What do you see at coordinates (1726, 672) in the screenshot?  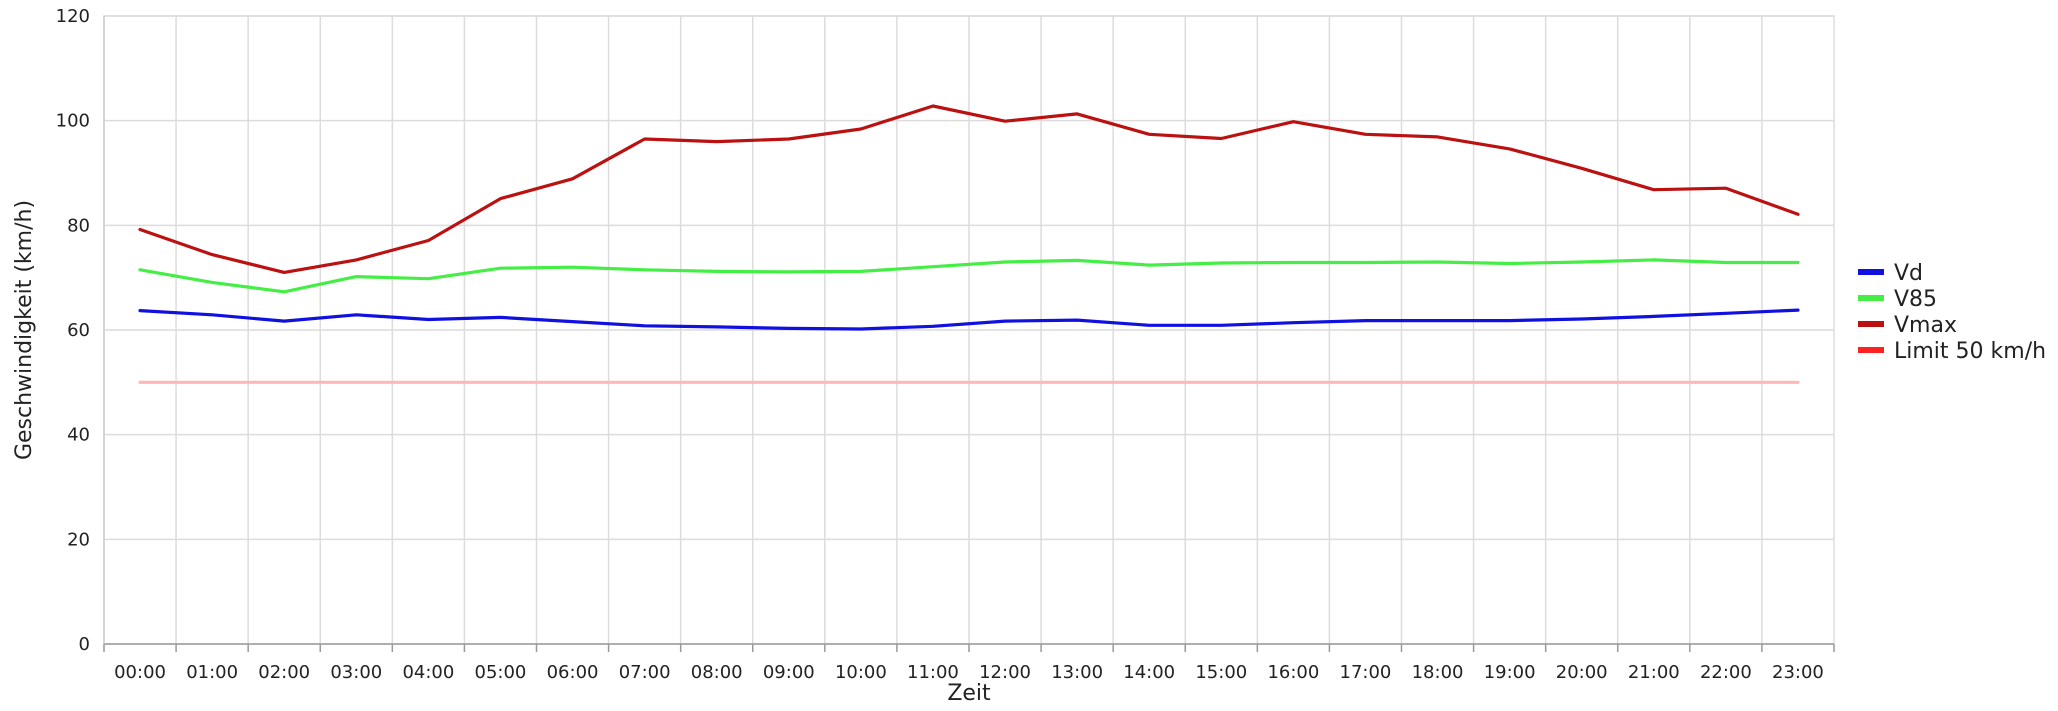 I see `x-tick-label: 22:00` at bounding box center [1726, 672].